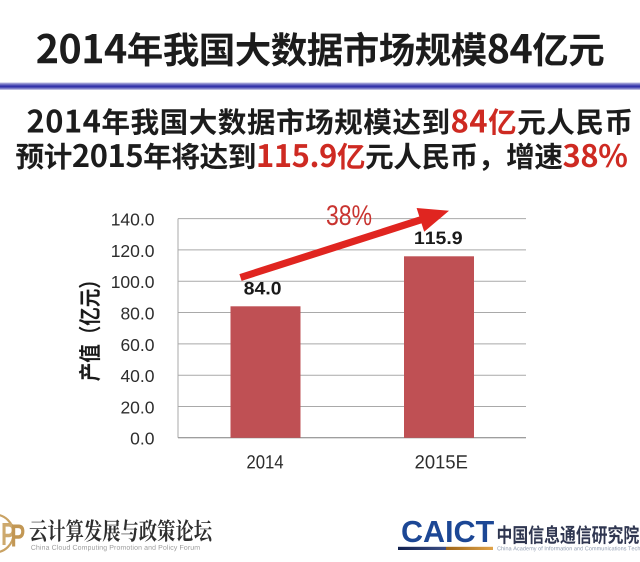  Describe the element at coordinates (137, 376) in the screenshot. I see `svg-text: 40.0` at that location.